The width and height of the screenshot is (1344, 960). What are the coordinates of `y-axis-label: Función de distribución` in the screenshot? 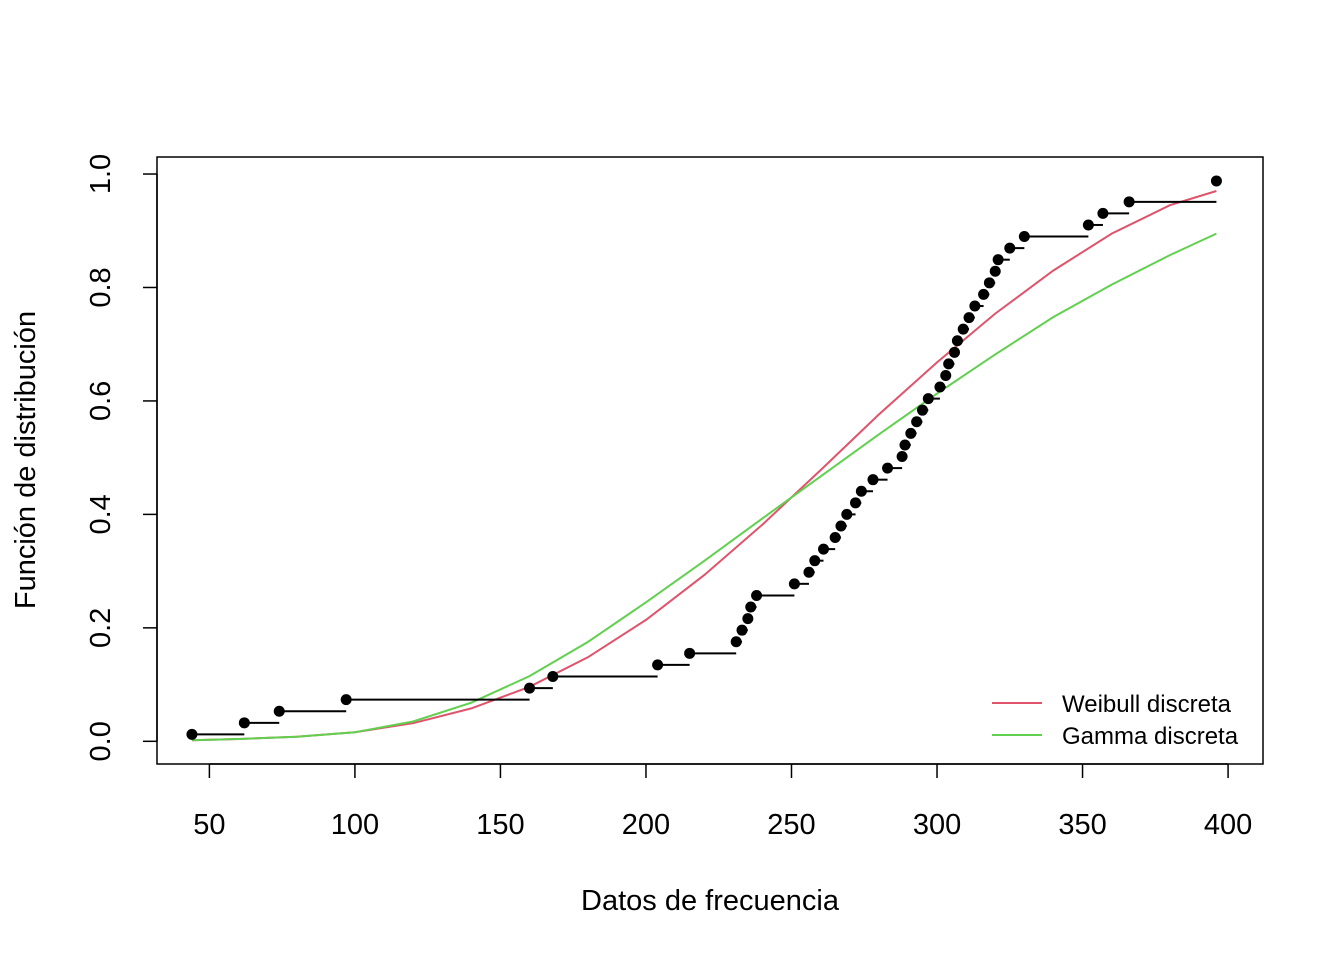 It's located at (26, 460).